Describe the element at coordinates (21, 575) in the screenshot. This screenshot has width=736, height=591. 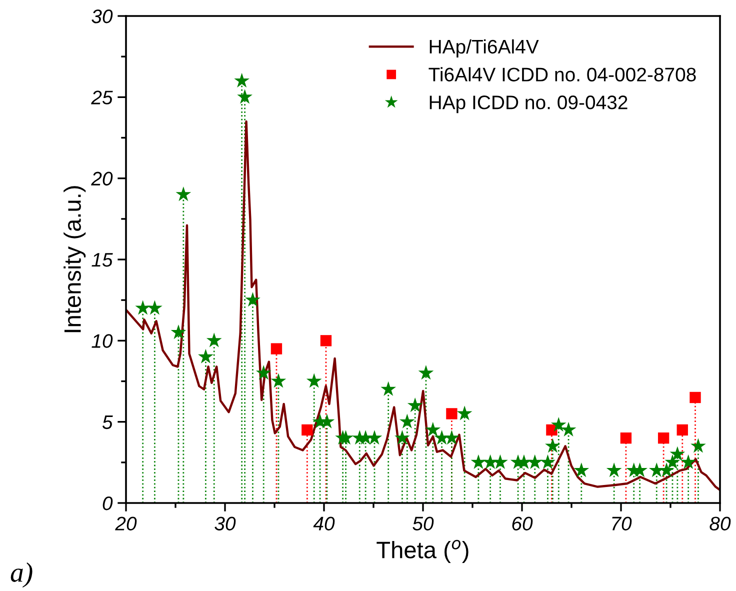
I see `text: a)` at that location.